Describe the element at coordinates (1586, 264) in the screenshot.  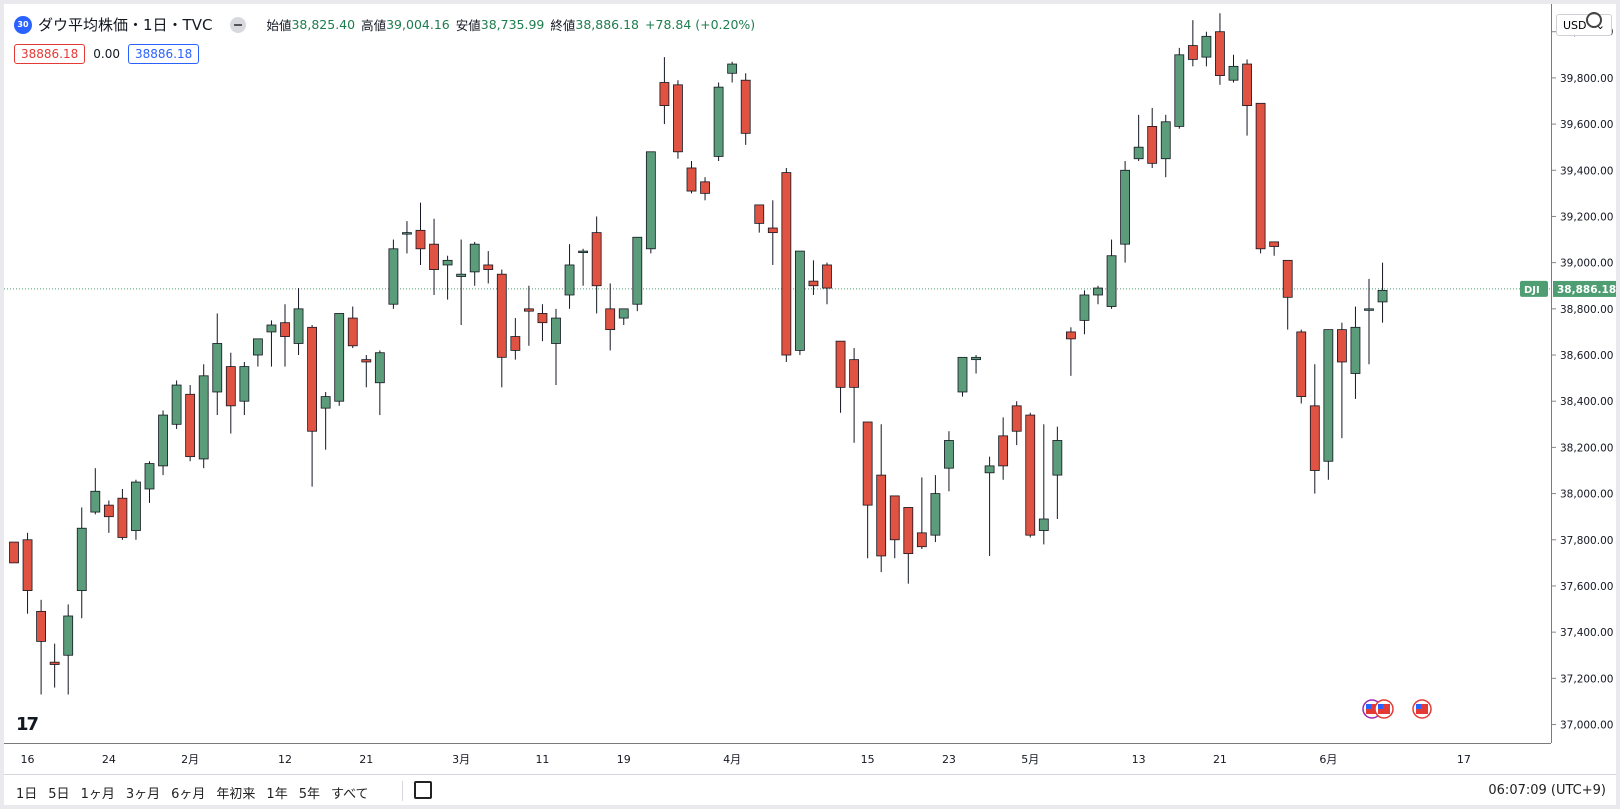
I see `price-tick-label: 39,000.00` at that location.